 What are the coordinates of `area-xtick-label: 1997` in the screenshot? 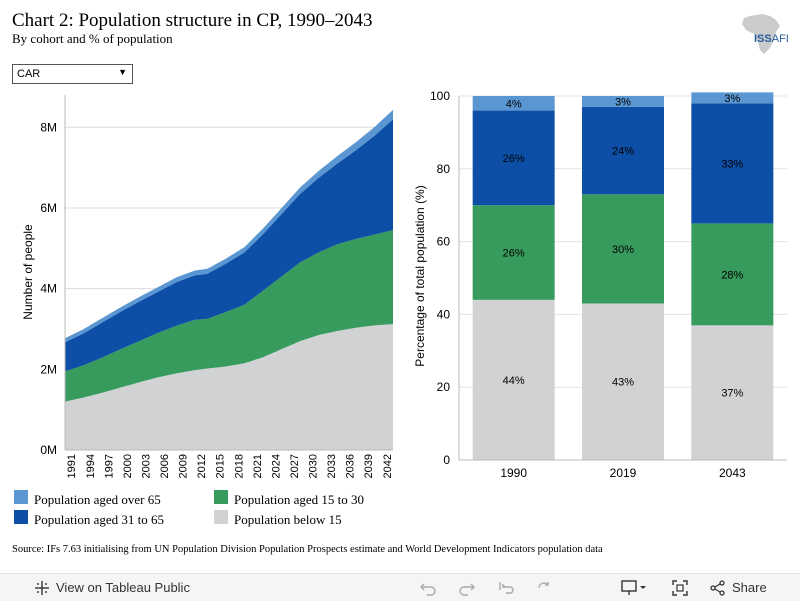 It's located at (109, 466).